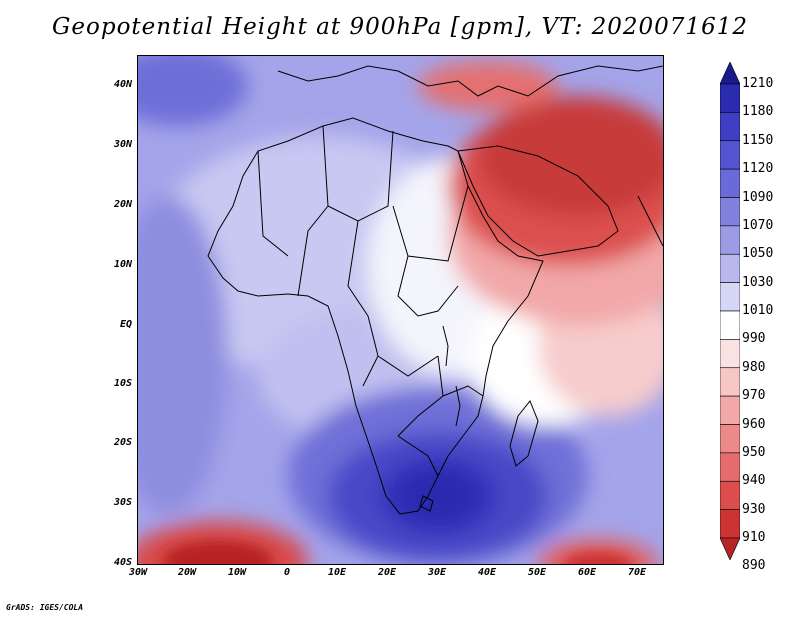 The image size is (800, 618). What do you see at coordinates (122, 562) in the screenshot?
I see `lat-label: 40S` at bounding box center [122, 562].